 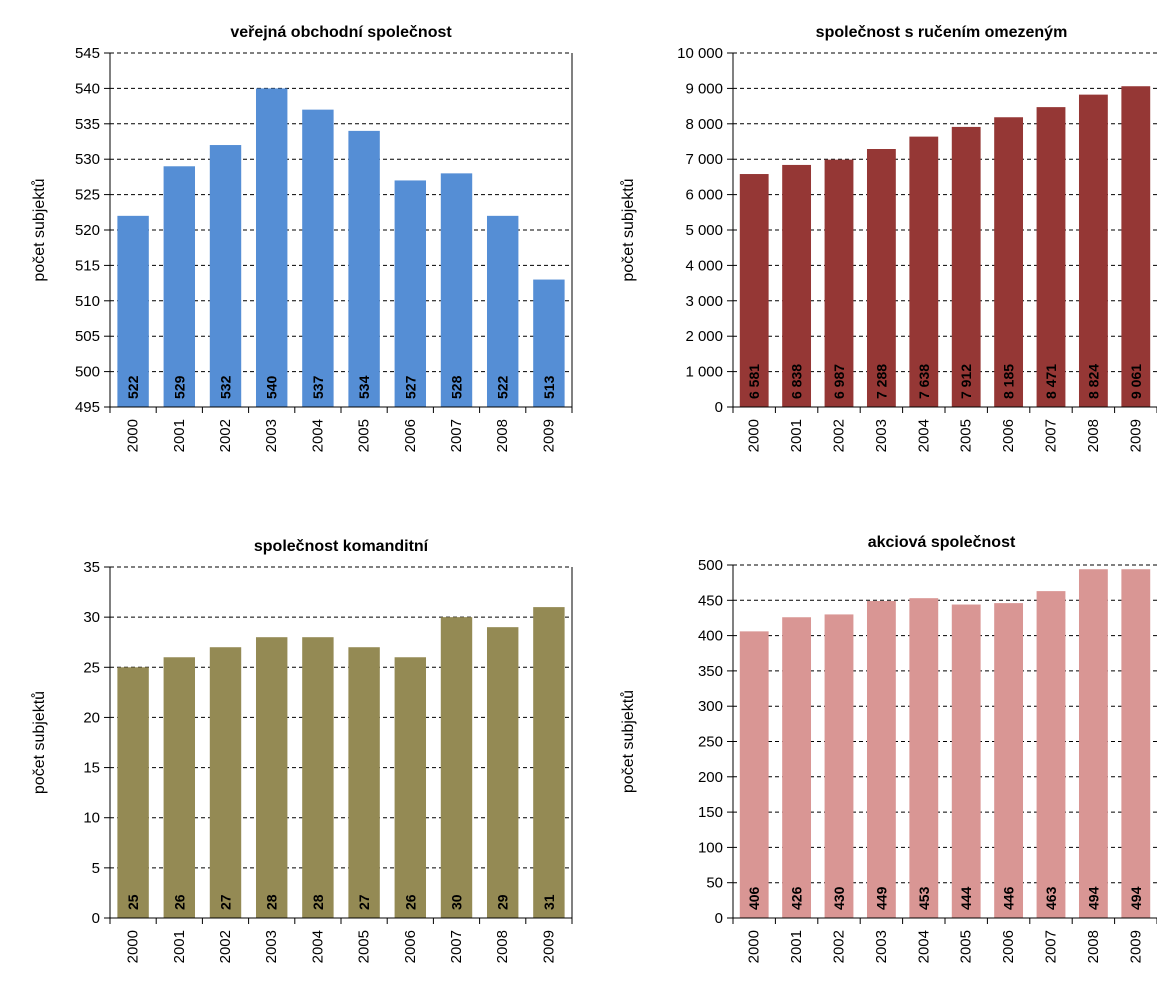 What do you see at coordinates (1093, 898) in the screenshot?
I see `data-label: 494` at bounding box center [1093, 898].